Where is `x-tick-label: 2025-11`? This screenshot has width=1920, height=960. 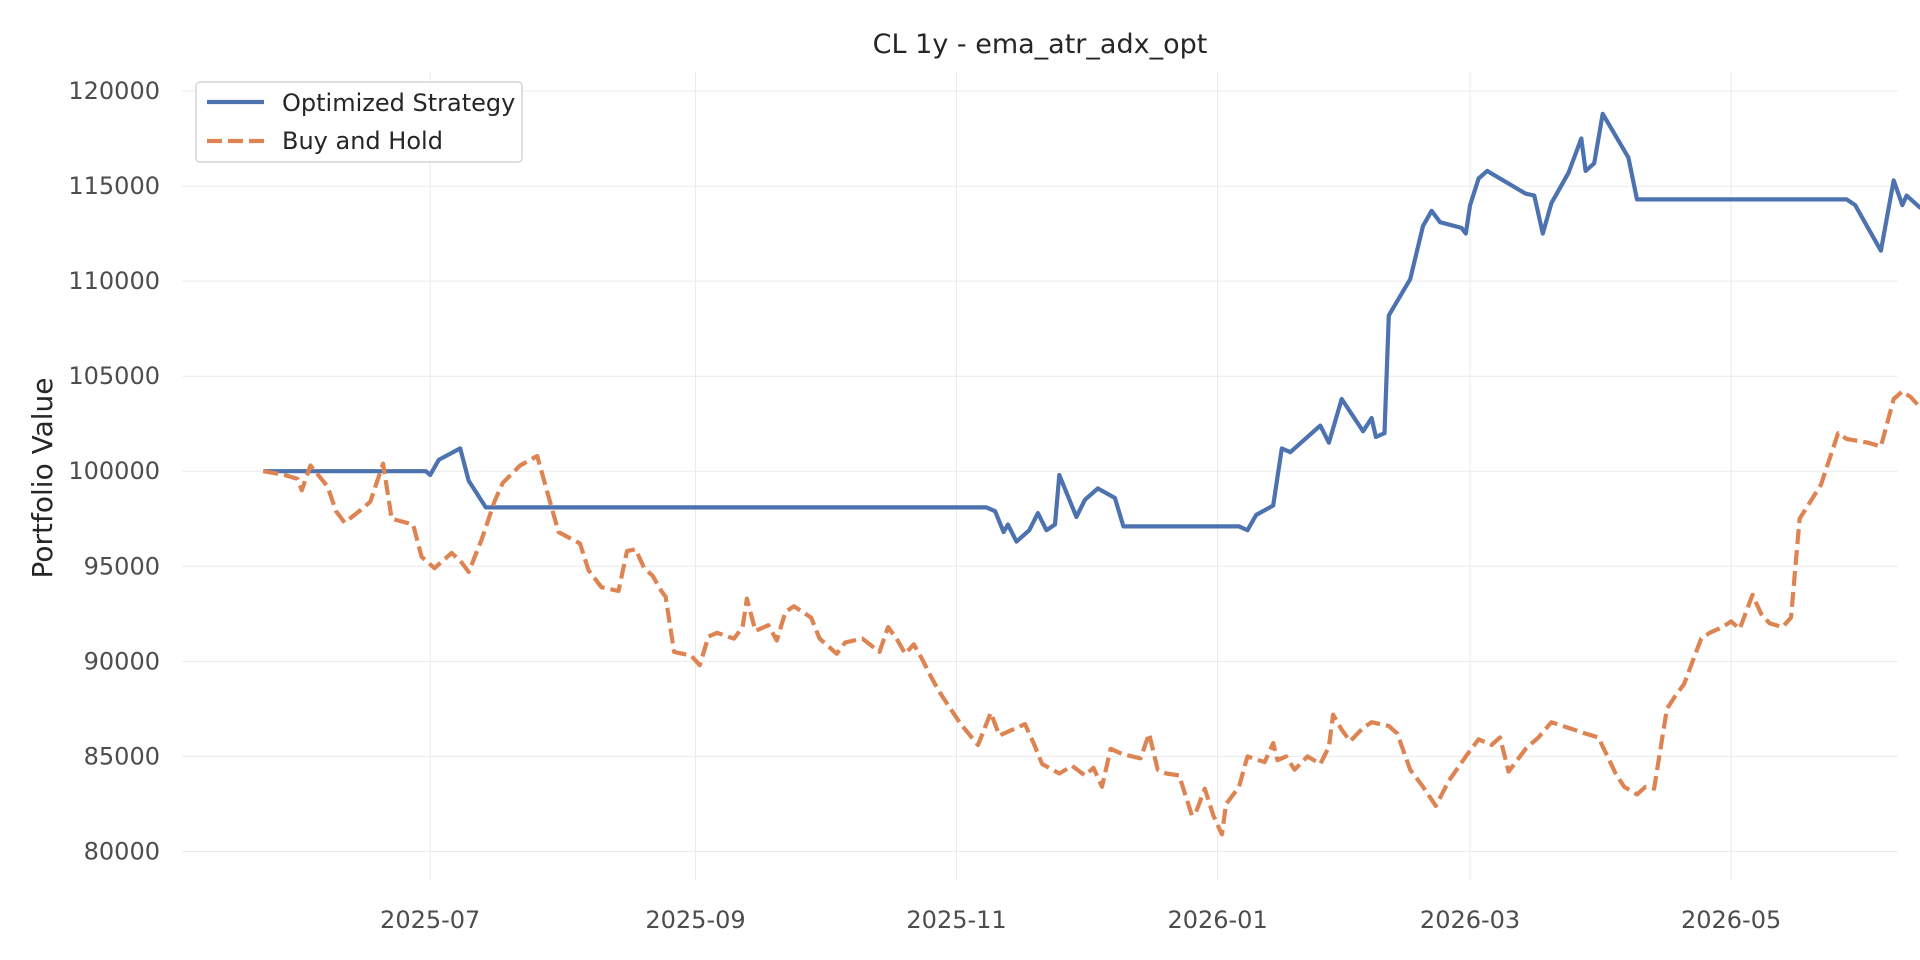
x-tick-label: 2025-11 is located at coordinates (956, 920).